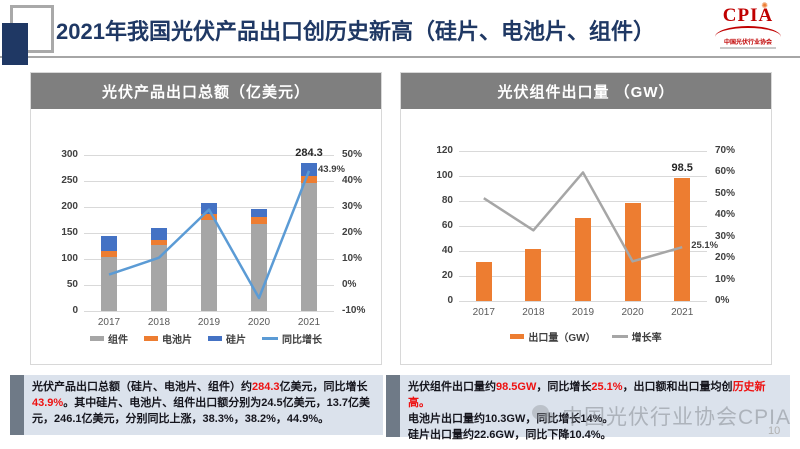 Image resolution: width=800 pixels, height=449 pixels. I want to click on bar-value-label: 98.5, so click(682, 167).